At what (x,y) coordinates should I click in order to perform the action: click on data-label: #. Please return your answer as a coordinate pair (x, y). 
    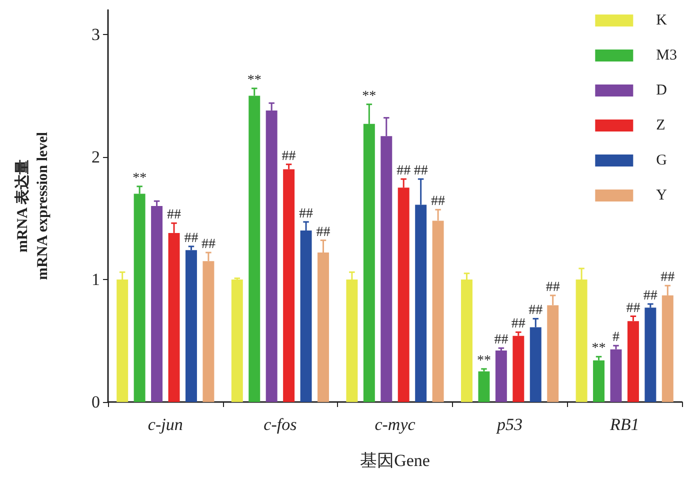
    Looking at the image, I should click on (616, 338).